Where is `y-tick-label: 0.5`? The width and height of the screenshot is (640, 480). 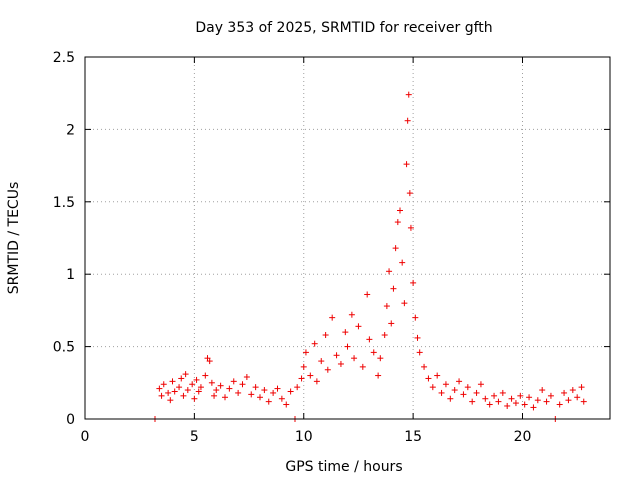
y-tick-label: 0.5 is located at coordinates (64, 348).